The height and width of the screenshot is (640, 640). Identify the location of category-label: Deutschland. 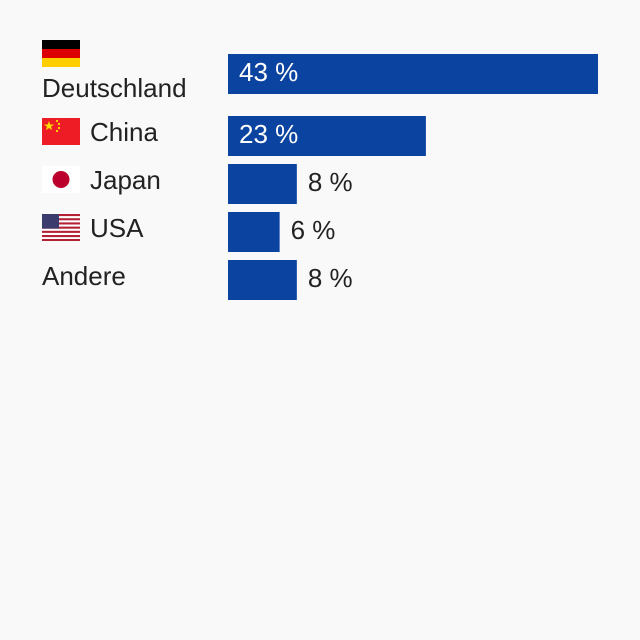
(114, 88).